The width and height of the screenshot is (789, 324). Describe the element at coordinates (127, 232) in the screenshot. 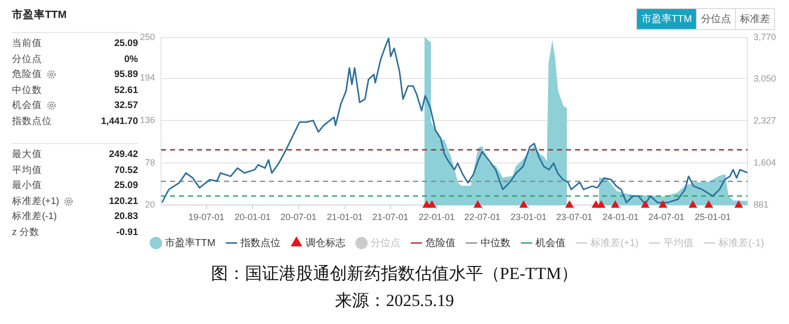

I see `text: -0.91` at that location.